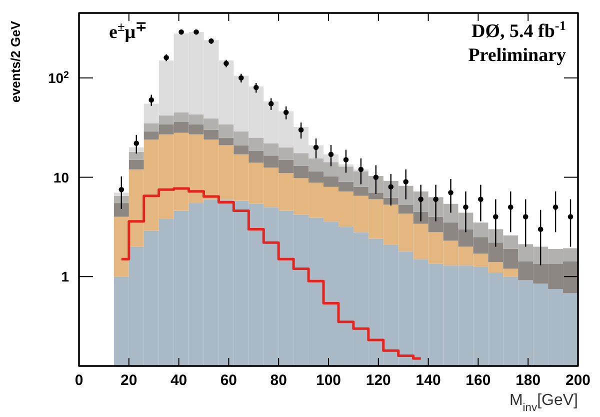 The width and height of the screenshot is (600, 417). Describe the element at coordinates (79, 380) in the screenshot. I see `x-tick-label: 0` at that location.